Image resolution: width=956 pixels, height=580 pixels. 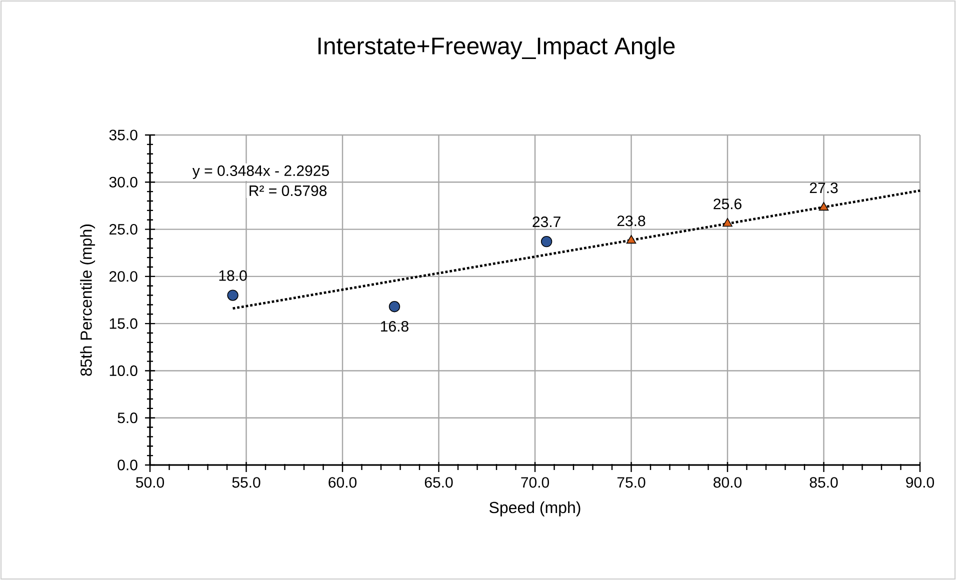 I want to click on x-tick-label: 55.0, so click(x=246, y=482).